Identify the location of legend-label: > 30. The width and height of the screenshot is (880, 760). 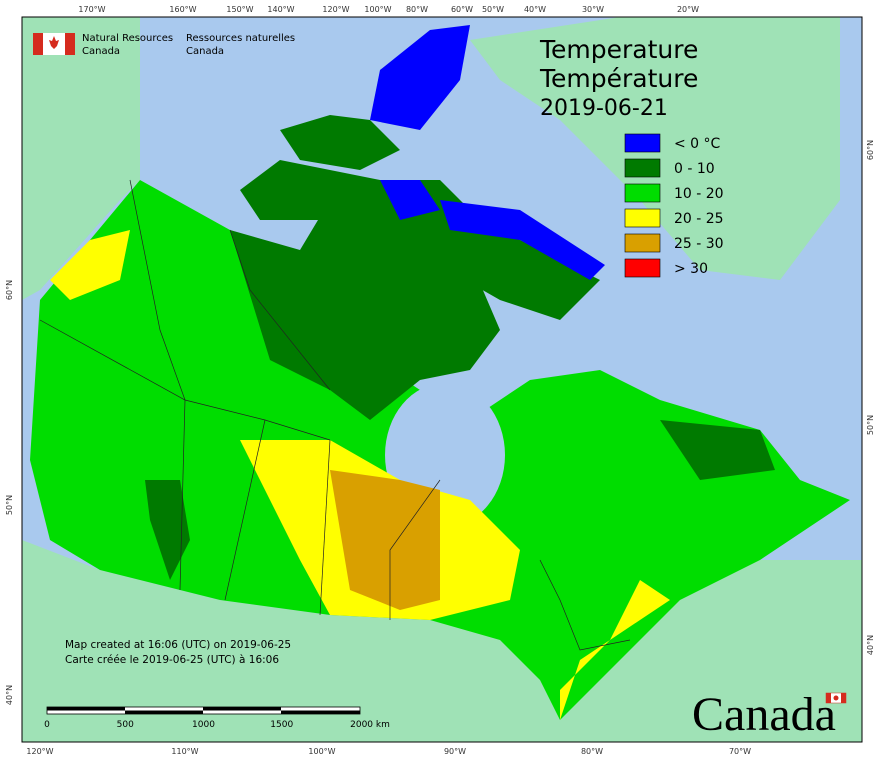
(691, 269).